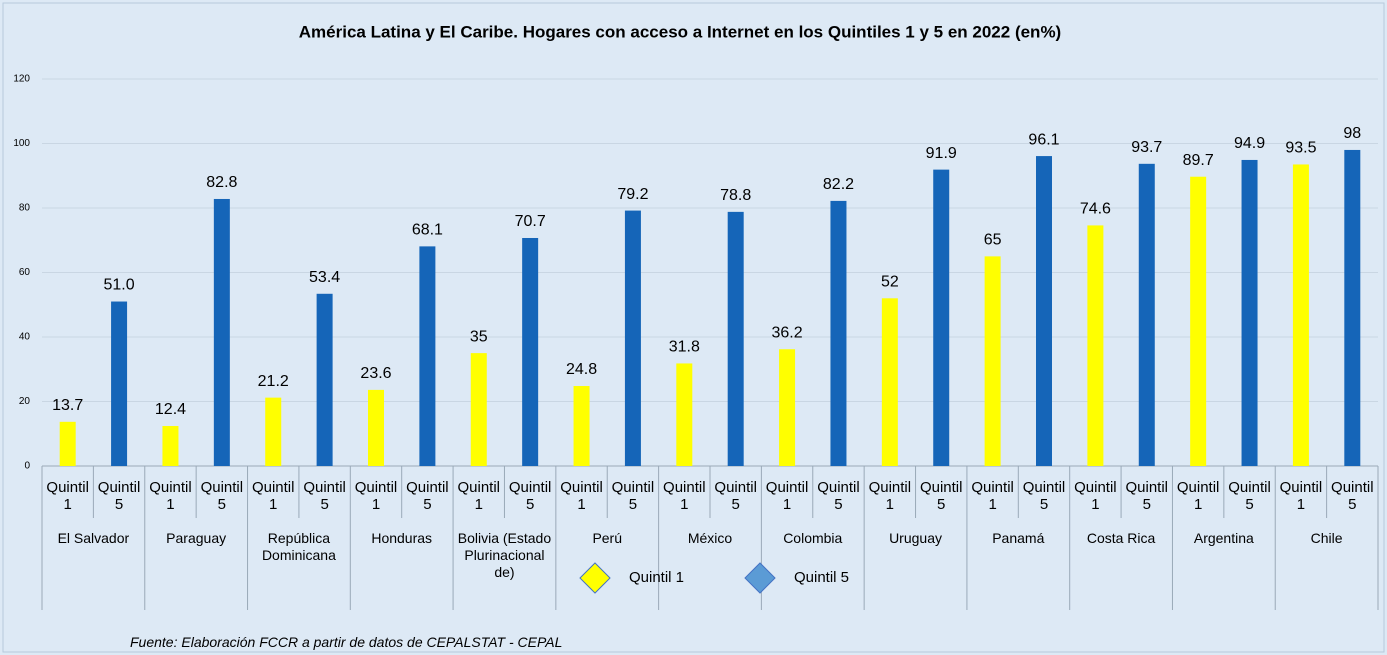  What do you see at coordinates (21, 79) in the screenshot?
I see `y-tick-label: 120` at bounding box center [21, 79].